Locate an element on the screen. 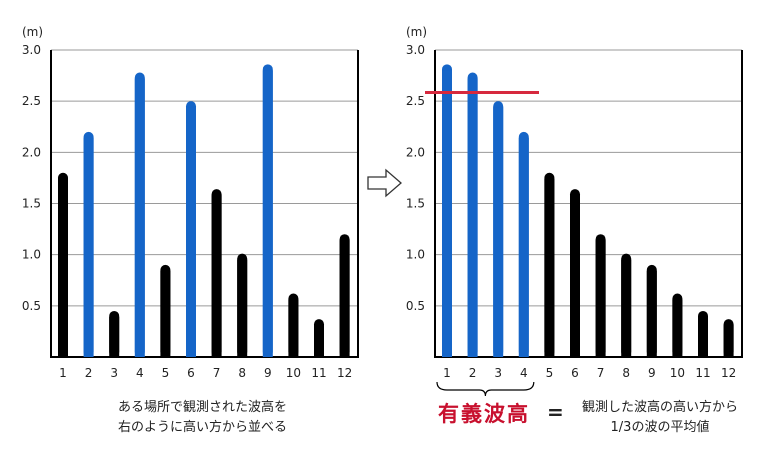  definition-text: 観測した波高の高い方から 1/3の波の平均値 is located at coordinates (660, 418).